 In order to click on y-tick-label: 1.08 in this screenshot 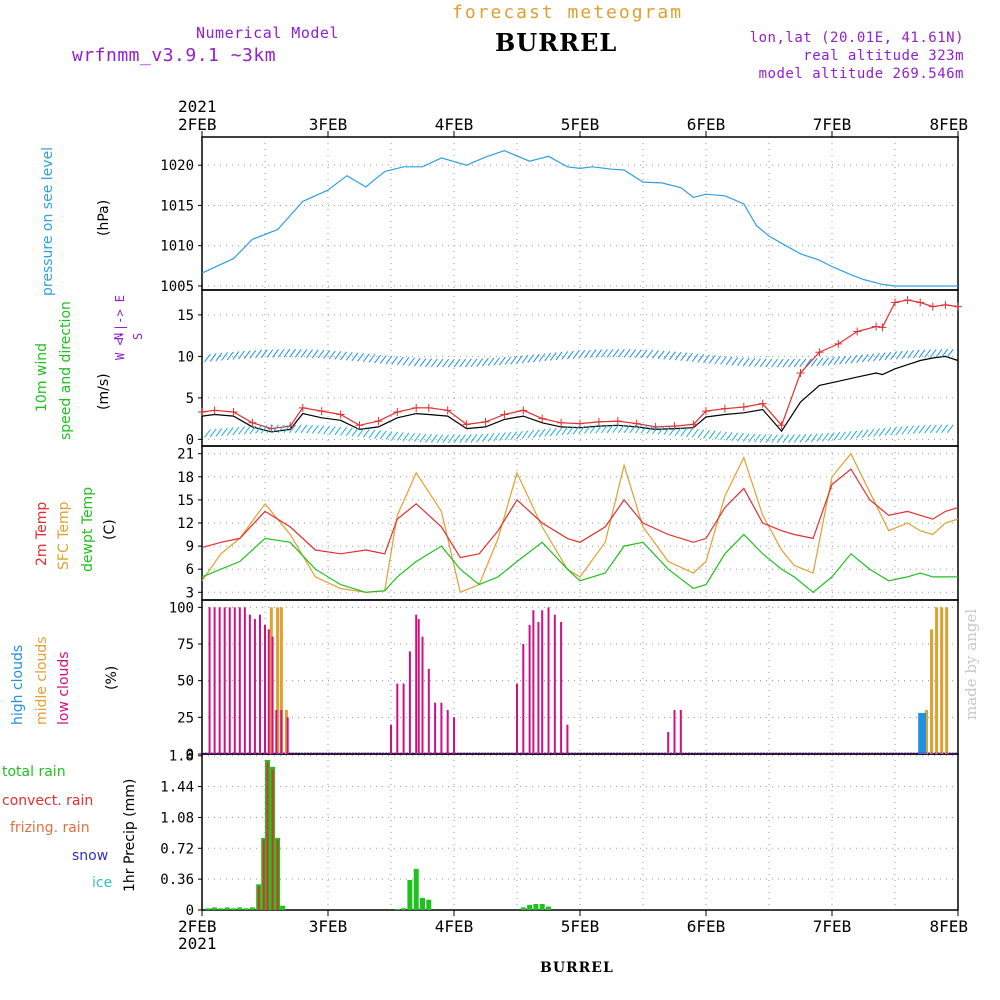, I will do `click(177, 818)`.